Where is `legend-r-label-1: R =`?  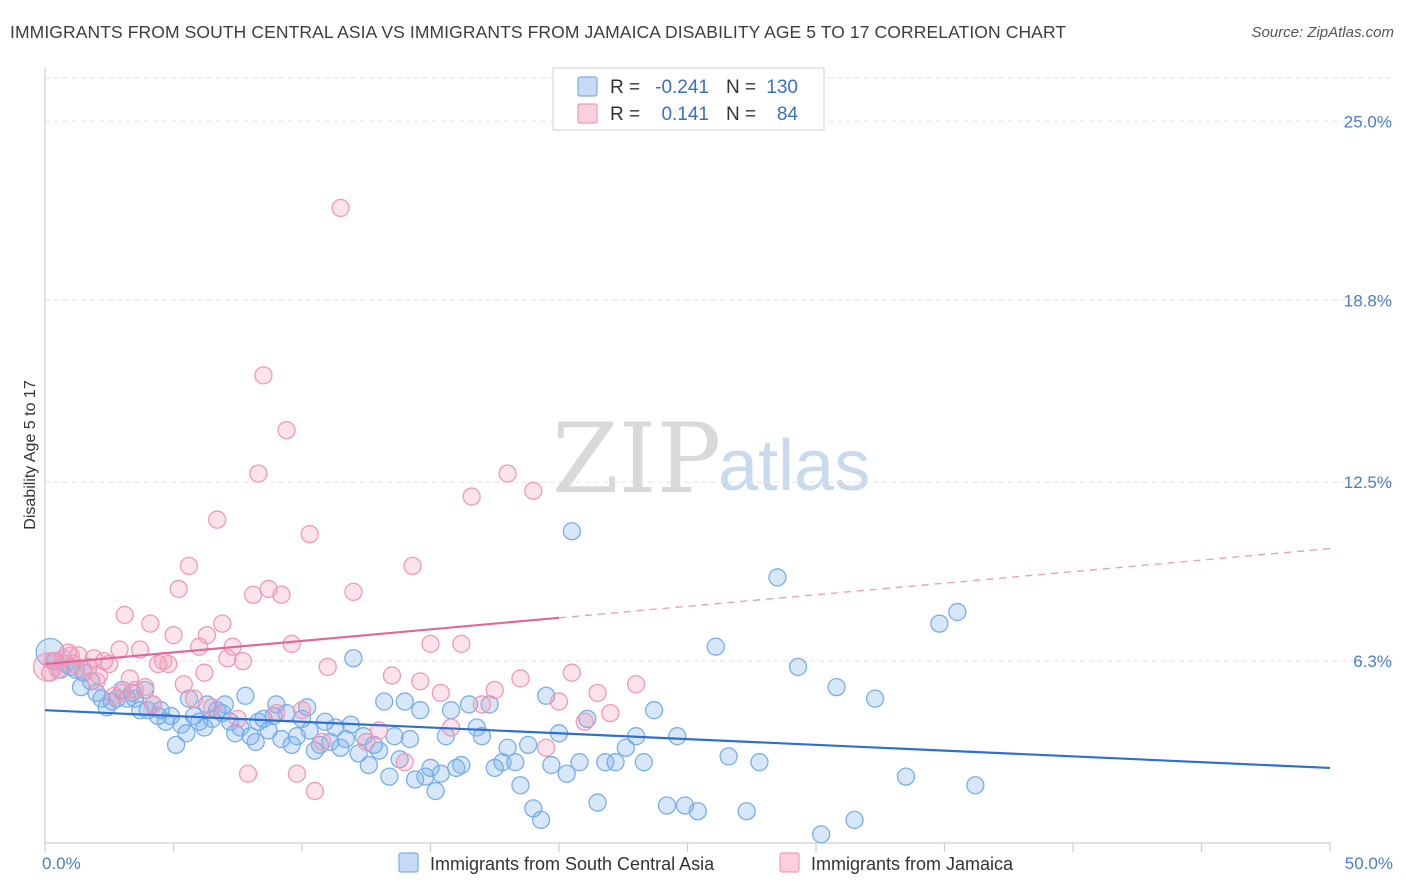
legend-r-label-1: R = is located at coordinates (625, 87).